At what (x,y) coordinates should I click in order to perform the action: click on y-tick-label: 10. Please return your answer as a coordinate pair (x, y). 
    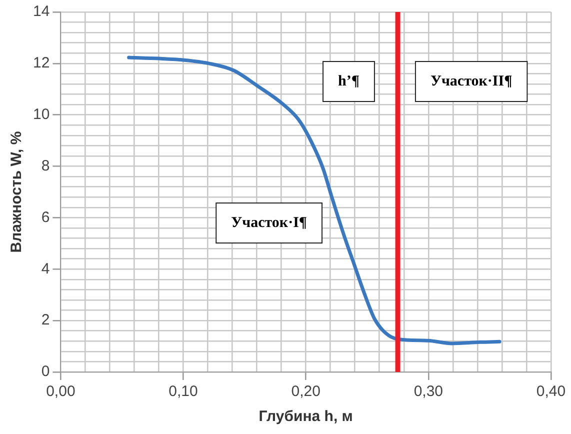
    Looking at the image, I should click on (41, 114).